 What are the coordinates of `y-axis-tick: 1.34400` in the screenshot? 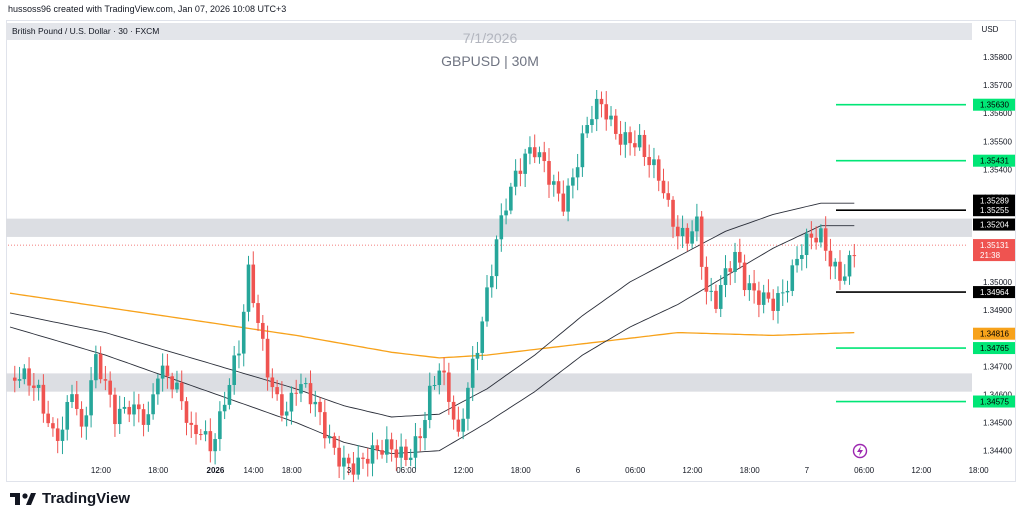 It's located at (997, 451).